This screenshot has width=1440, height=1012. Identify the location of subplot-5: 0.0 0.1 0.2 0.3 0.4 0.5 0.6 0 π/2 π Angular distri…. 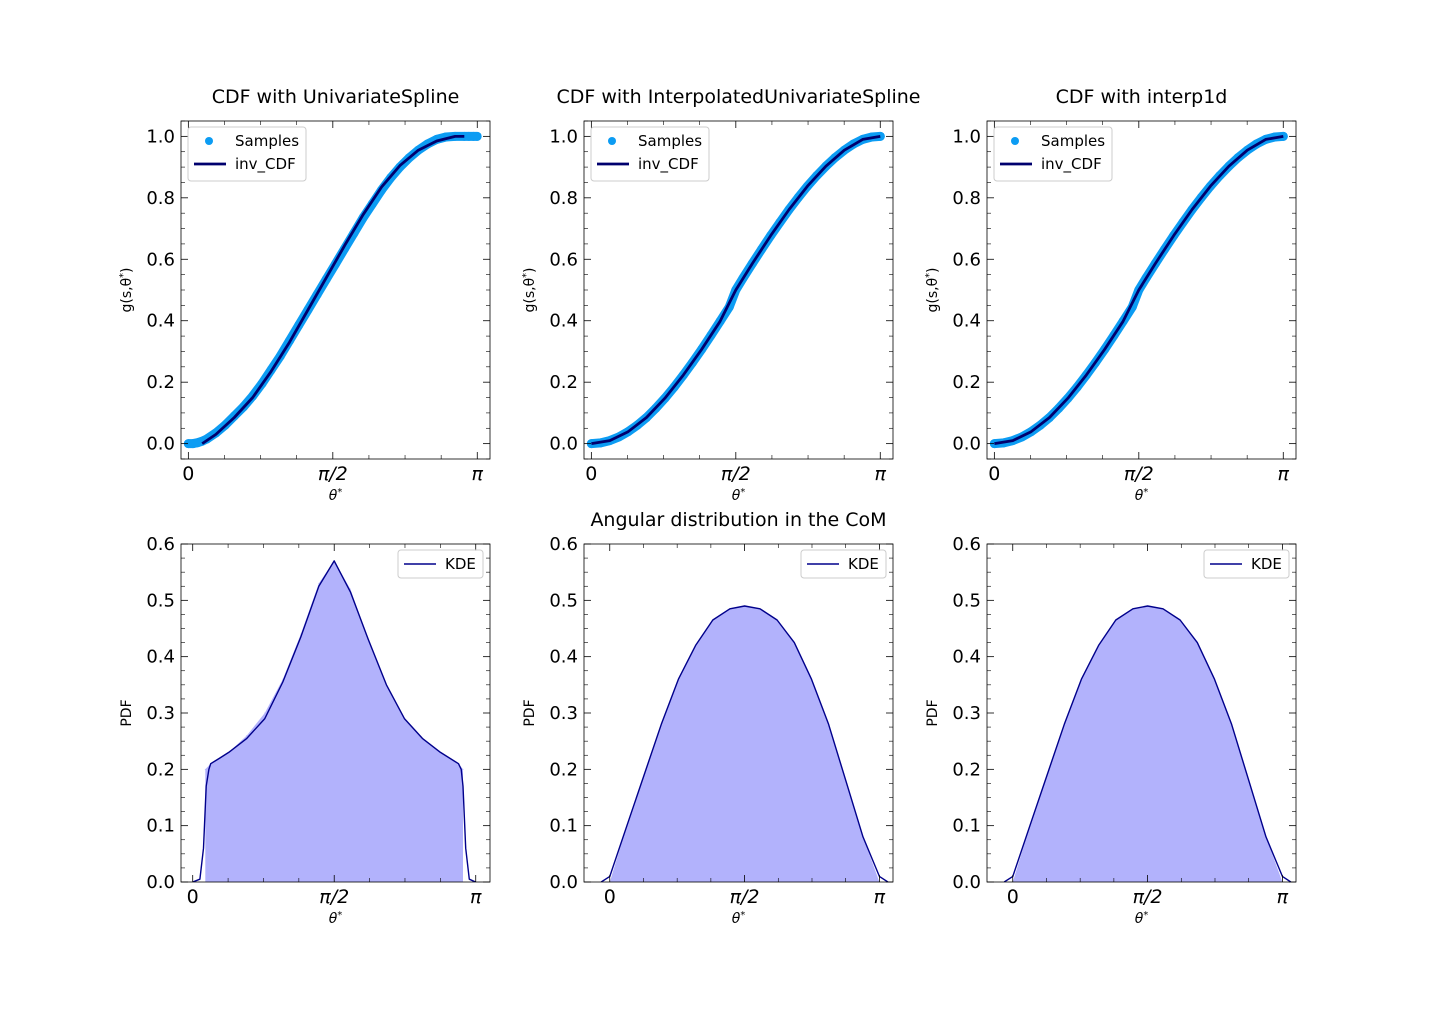
(708, 718).